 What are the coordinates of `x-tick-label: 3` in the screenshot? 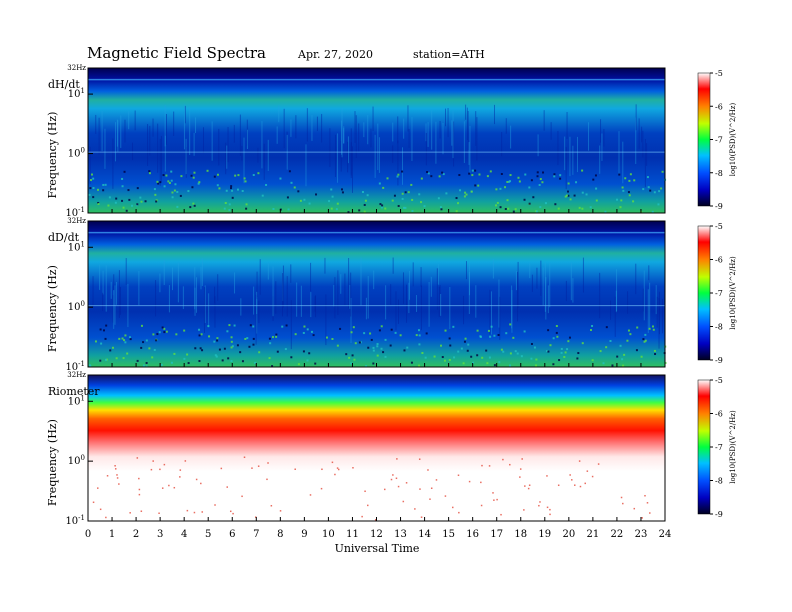 It's located at (160, 534).